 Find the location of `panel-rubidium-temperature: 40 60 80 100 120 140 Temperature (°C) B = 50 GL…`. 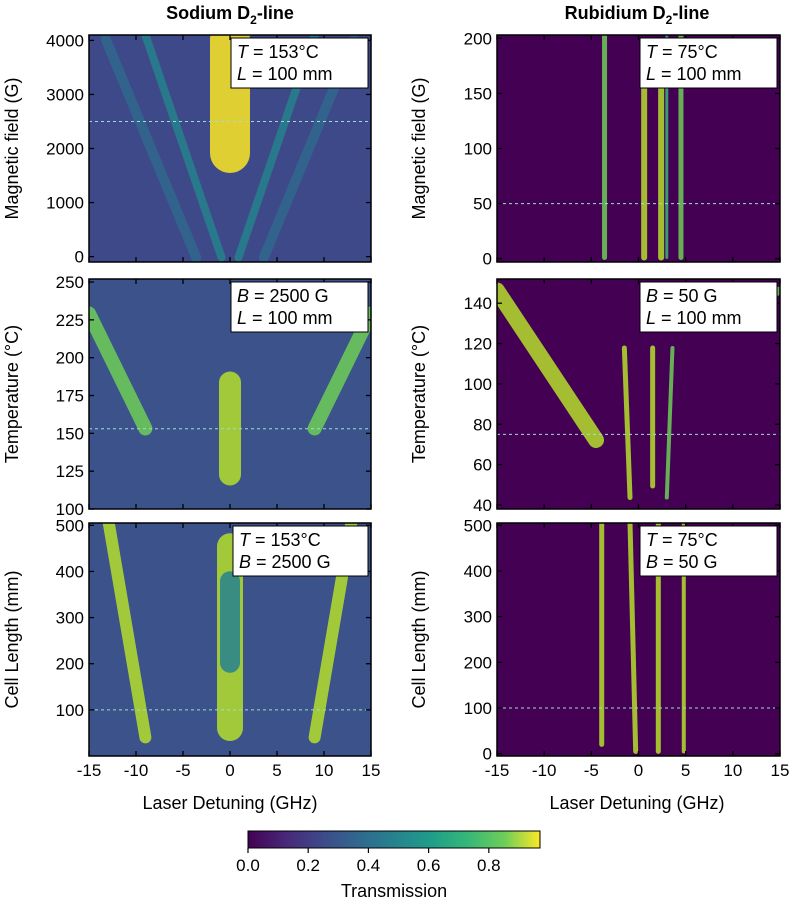

panel-rubidium-temperature: 40 60 80 100 120 140 Temperature (°C) B = 50 GL… is located at coordinates (595, 396).